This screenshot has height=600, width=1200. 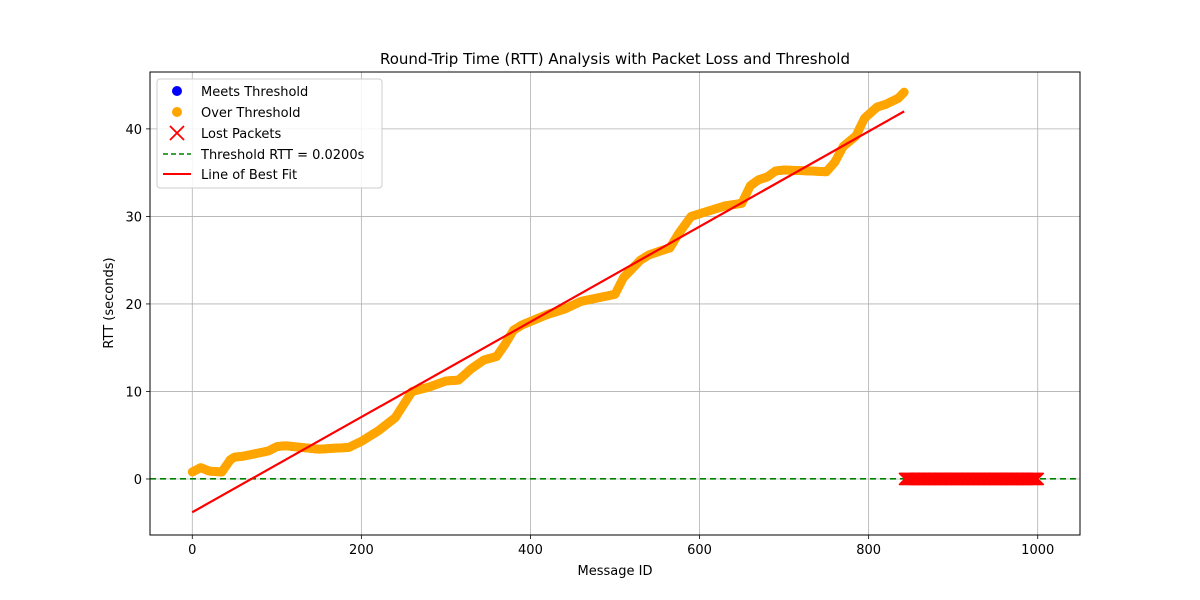 I want to click on x-axis-label: Message ID, so click(x=615, y=571).